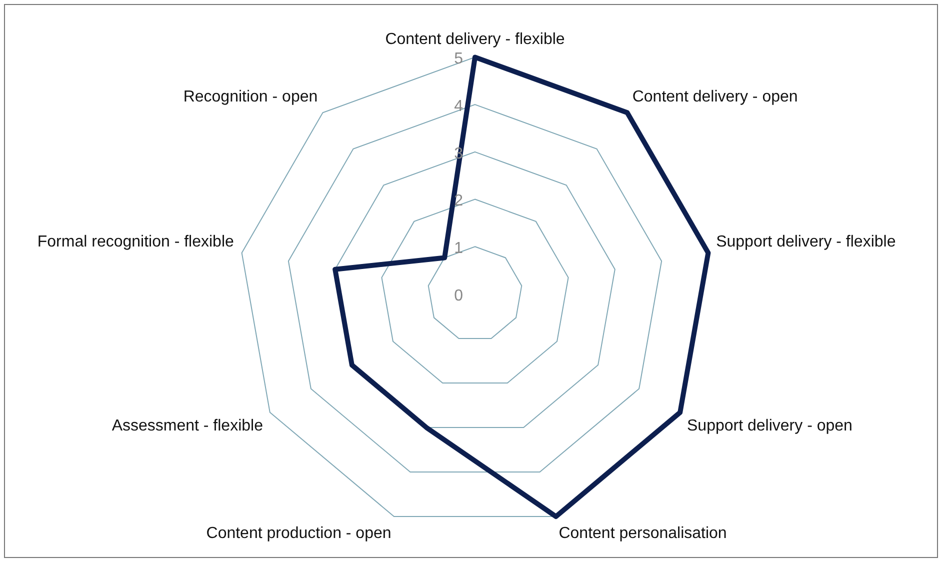 This screenshot has width=942, height=562. I want to click on spoke-label: Assessment - flexible, so click(188, 425).